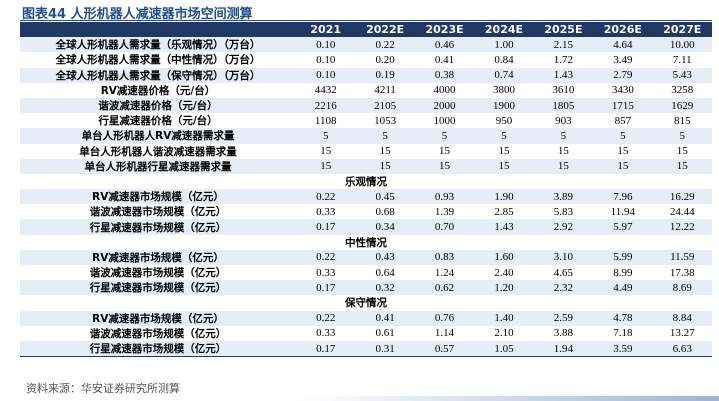 This screenshot has width=719, height=401. I want to click on cell: 6.63, so click(682, 349).